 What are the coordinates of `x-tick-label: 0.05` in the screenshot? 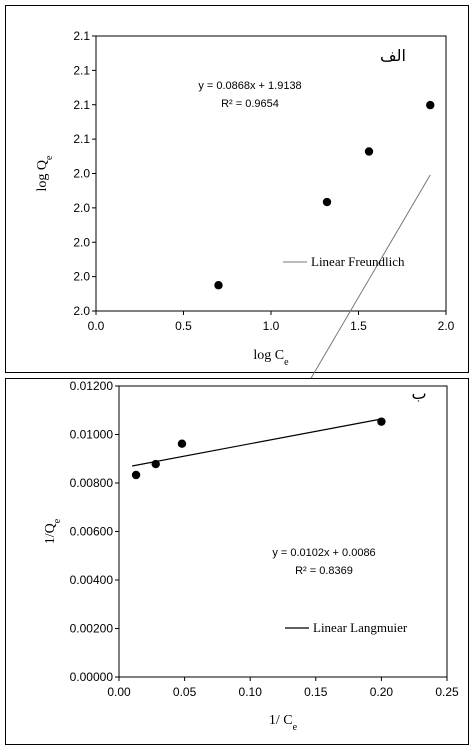 It's located at (185, 692).